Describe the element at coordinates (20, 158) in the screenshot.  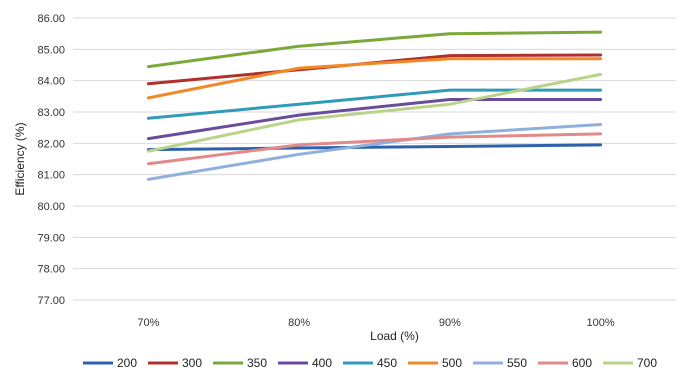
I see `y-axis-title: Efficiency (%)` at that location.